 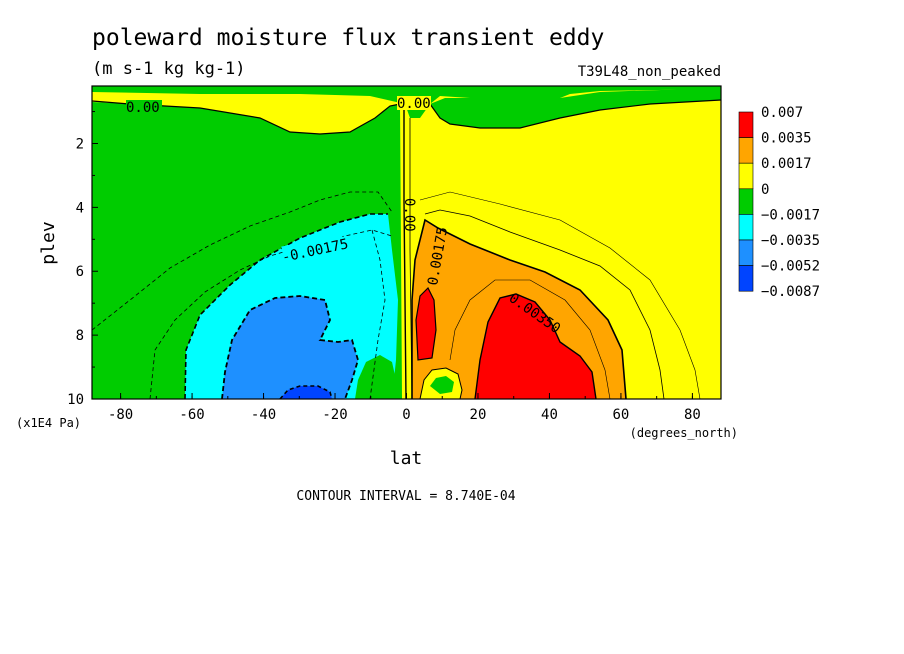 I want to click on x-axis-units: (degrees_north), so click(x=684, y=433).